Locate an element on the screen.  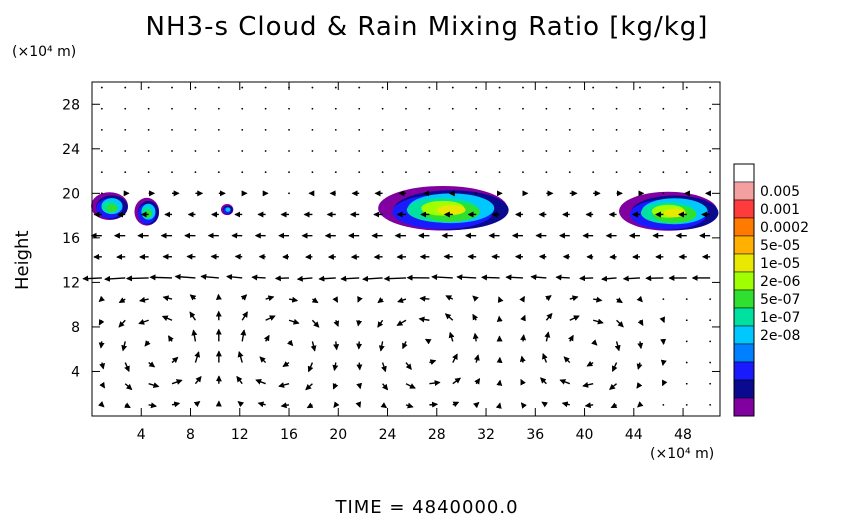
x-tick-label: 44 is located at coordinates (634, 435).